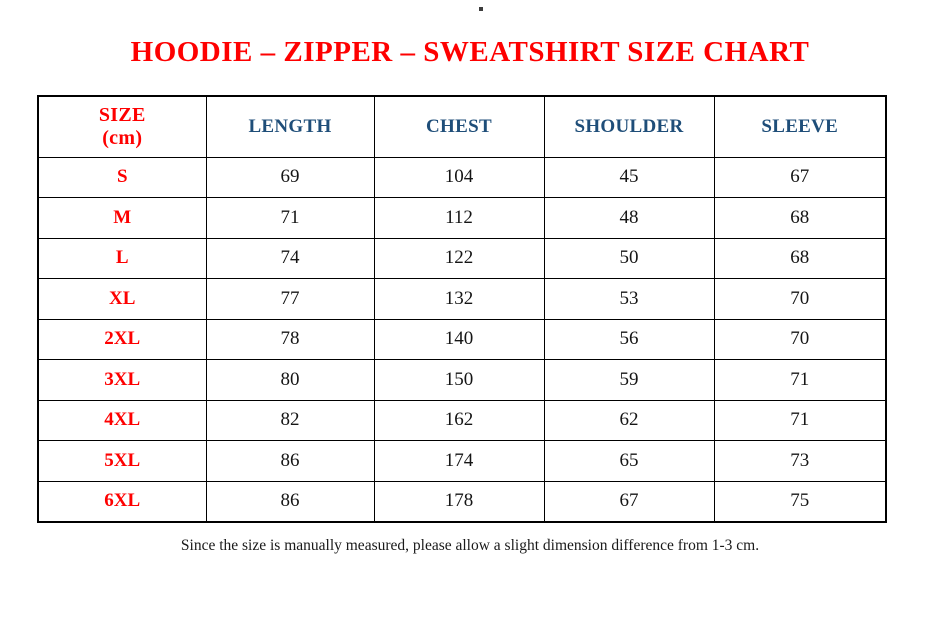 This screenshot has width=940, height=623. What do you see at coordinates (629, 380) in the screenshot?
I see `shoulder-value: 59` at bounding box center [629, 380].